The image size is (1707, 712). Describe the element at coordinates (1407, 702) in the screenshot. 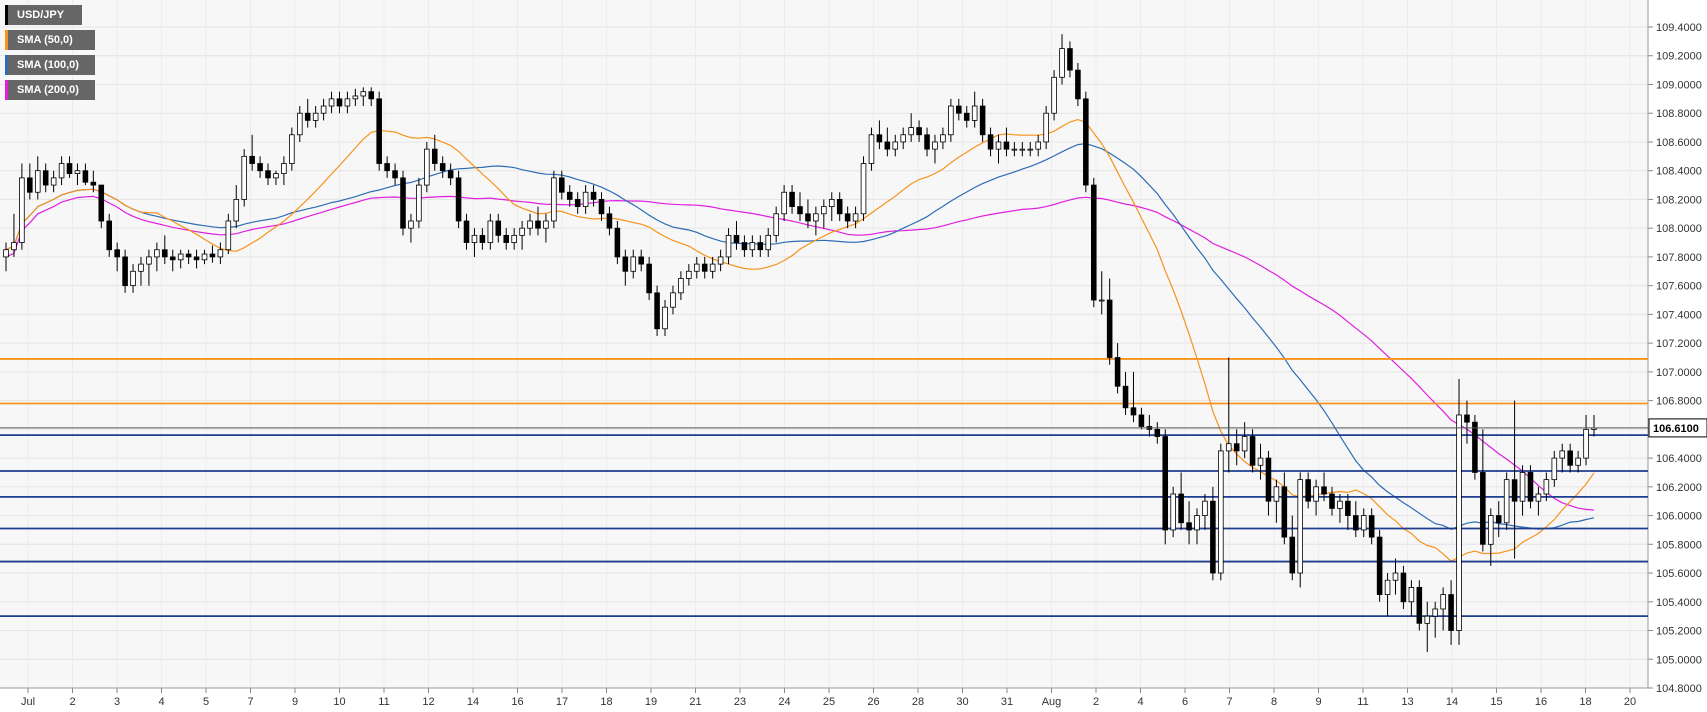

I see `x-tick-label: 13` at that location.